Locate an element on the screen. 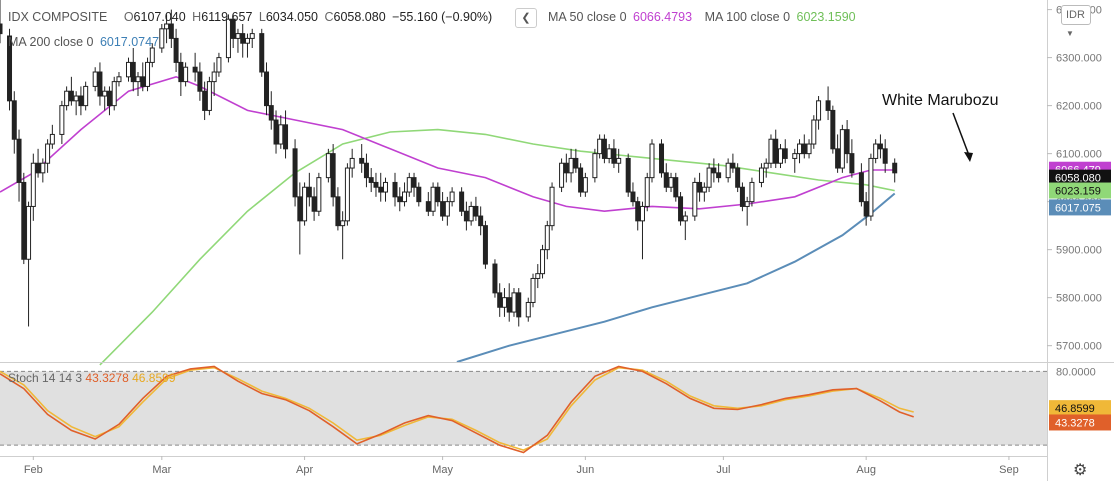 Image resolution: width=1114 pixels, height=481 pixels. price-label: 6017.075 is located at coordinates (1080, 207).